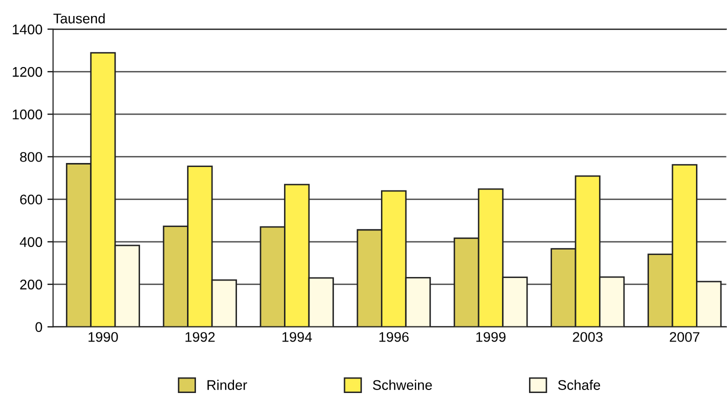 The height and width of the screenshot is (405, 727). I want to click on y-tick-label: 1000, so click(27, 115).